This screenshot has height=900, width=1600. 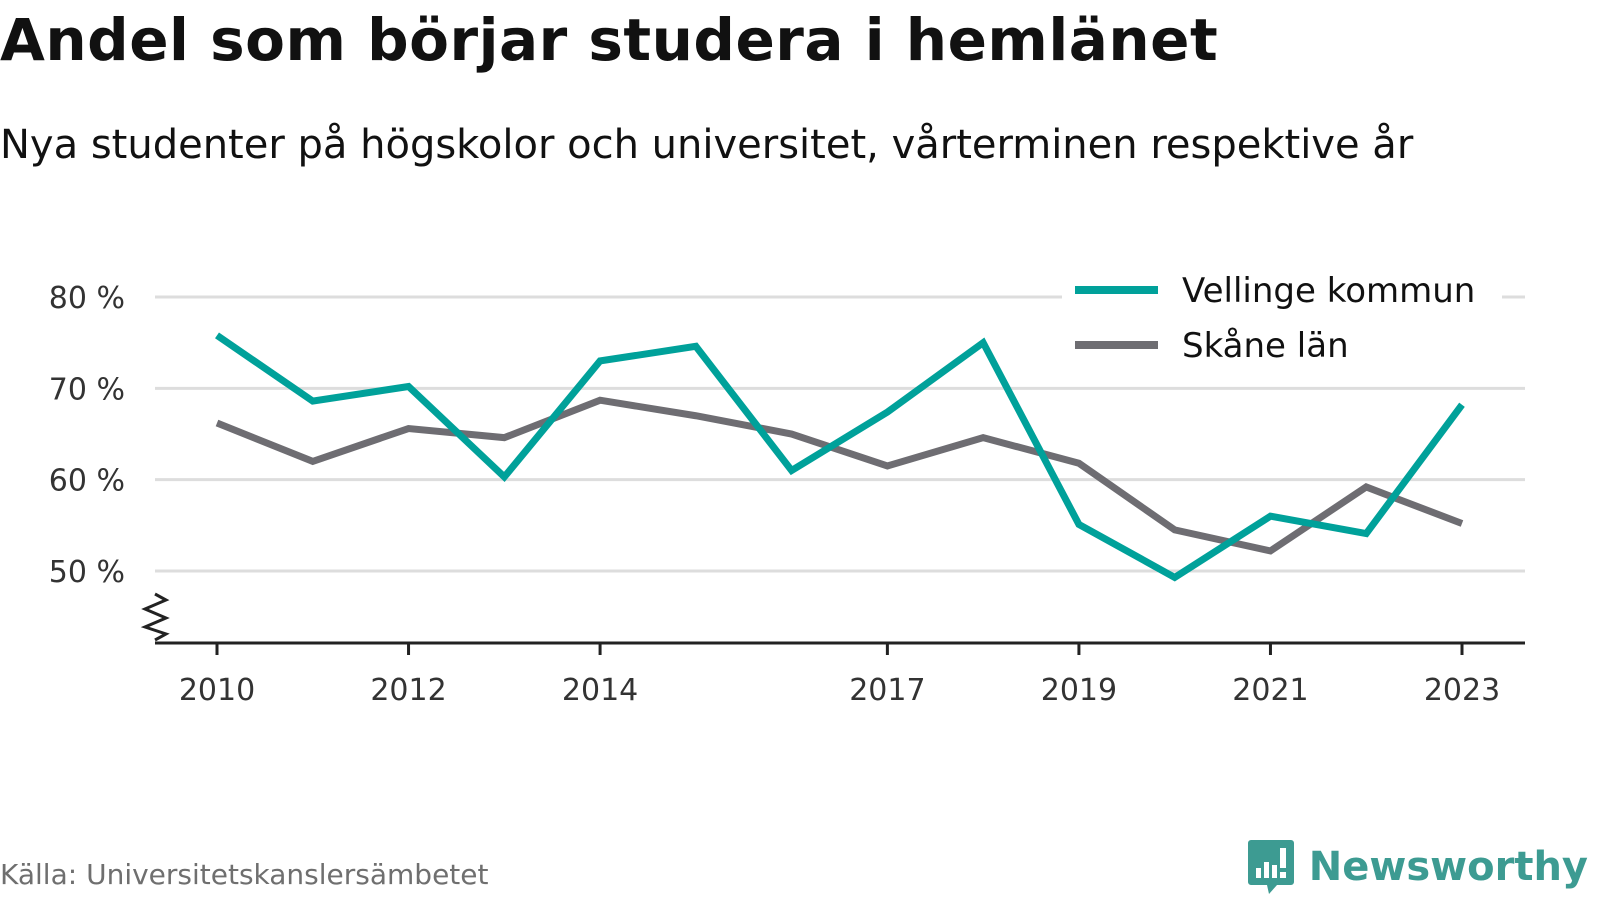 I want to click on y-tick-label: 70 %, so click(x=87, y=389).